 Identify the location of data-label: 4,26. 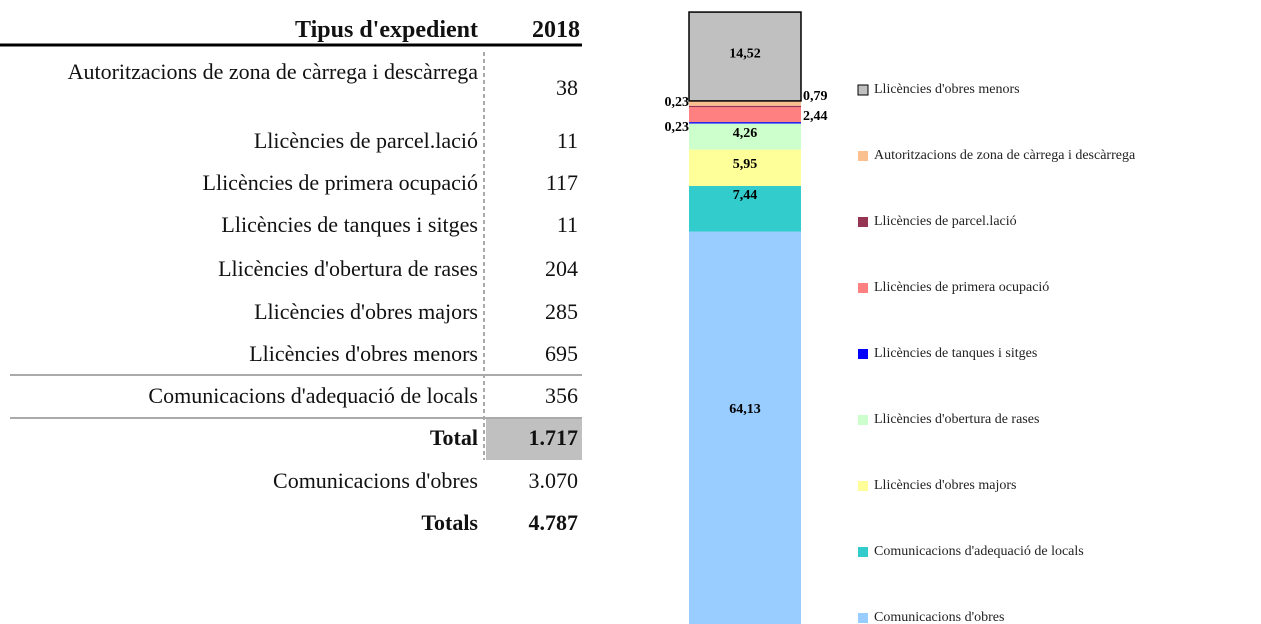
(745, 133).